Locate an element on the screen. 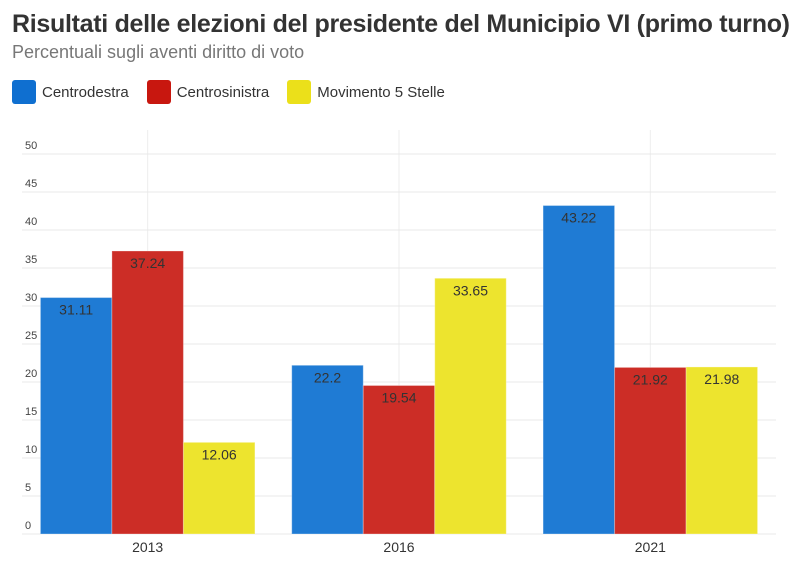 This screenshot has width=796, height=575. legend-label: Movimento 5 Stelle is located at coordinates (381, 92).